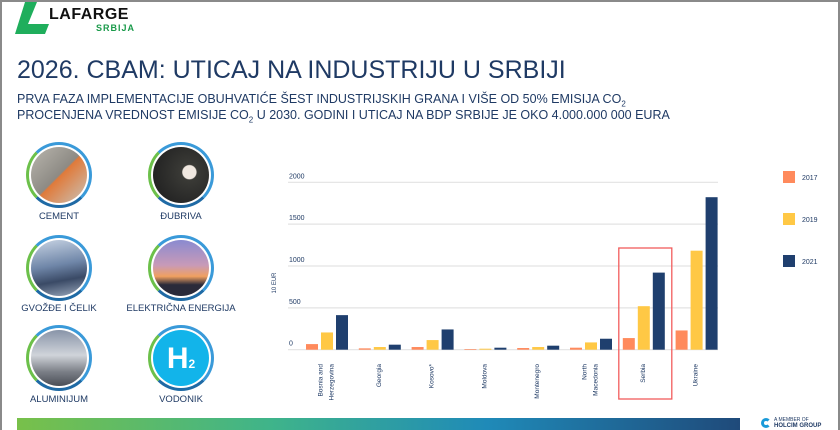  Describe the element at coordinates (378, 424) in the screenshot. I see `footer-gradient-bar` at that location.